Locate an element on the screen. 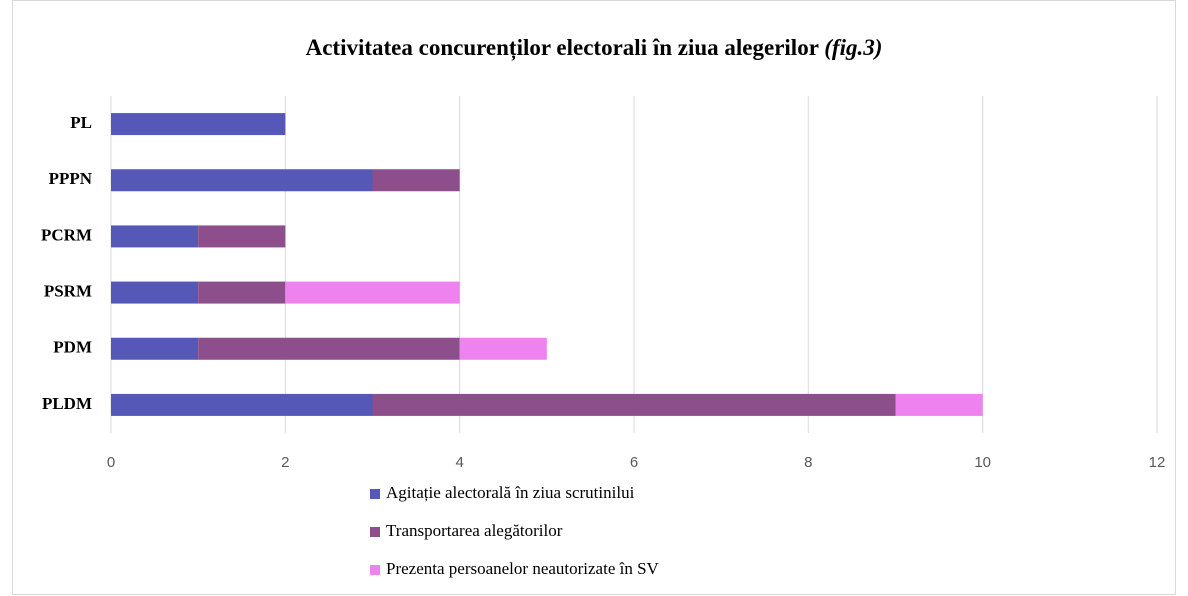 This screenshot has height=596, width=1188. x-tick-label: 6 is located at coordinates (634, 462).